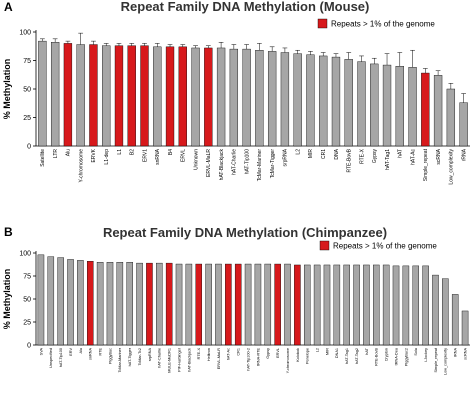 The width and height of the screenshot is (474, 414). What do you see at coordinates (298, 355) in the screenshot?
I see `panel-b-category-label: Kolobok` at bounding box center [298, 355].